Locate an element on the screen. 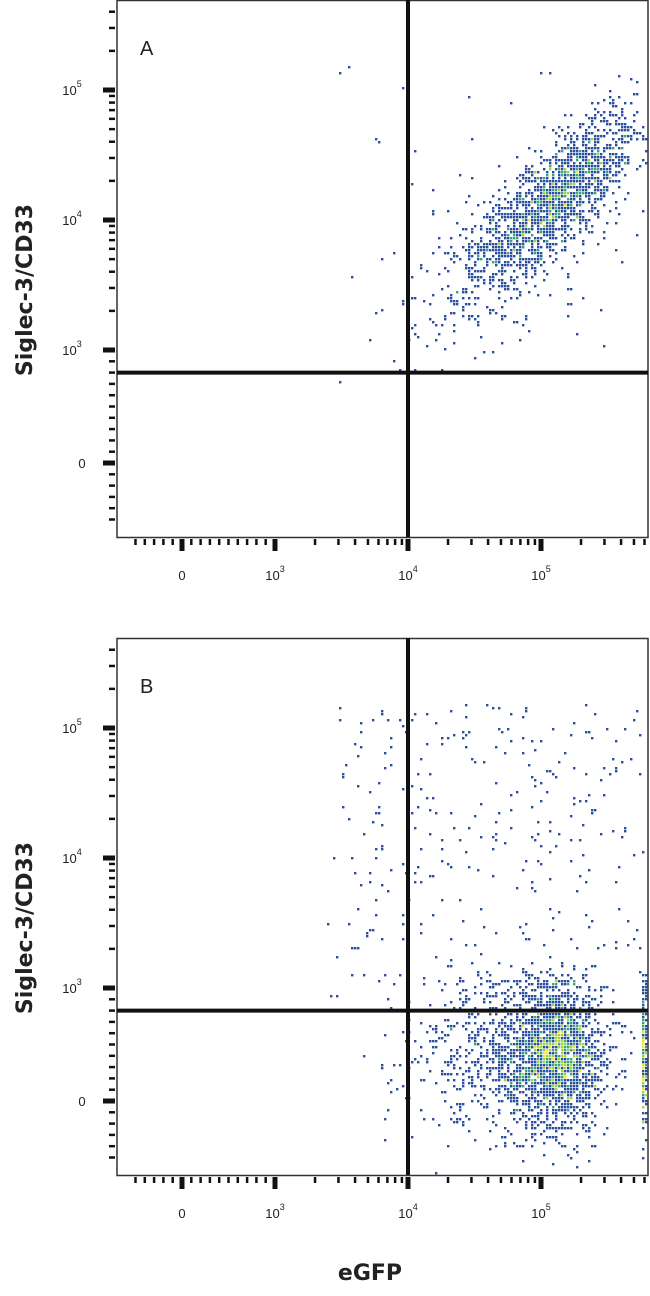 Image resolution: width=650 pixels, height=1296 pixels. x-tick-label: 103 is located at coordinates (274, 1211).